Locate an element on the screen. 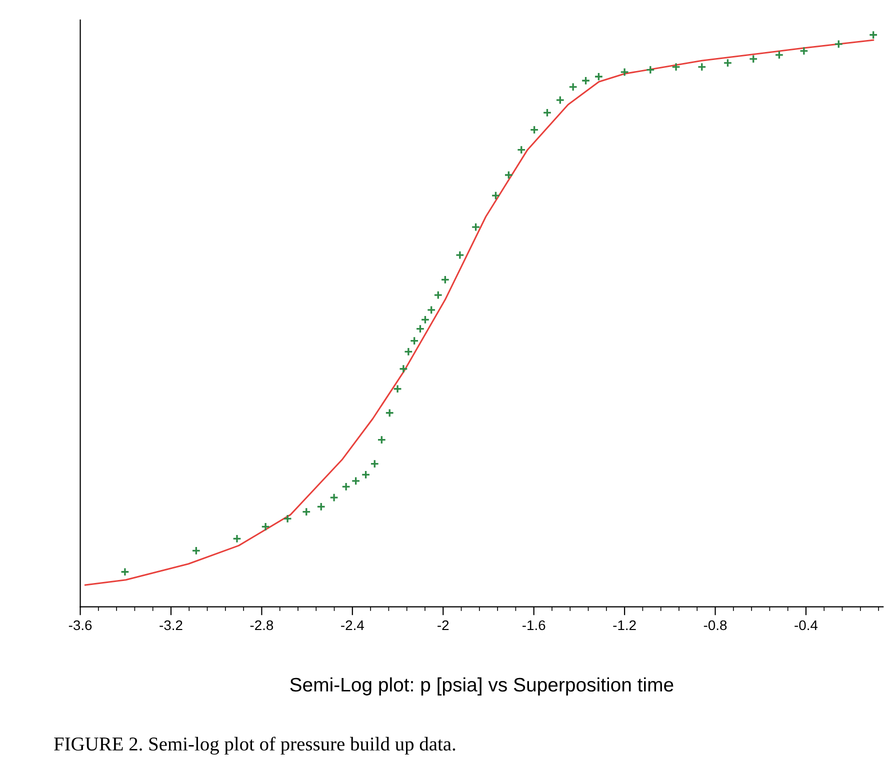 The height and width of the screenshot is (770, 892). caption: FIGURE 2. Semi-log plot of pressure build up data. is located at coordinates (255, 745).